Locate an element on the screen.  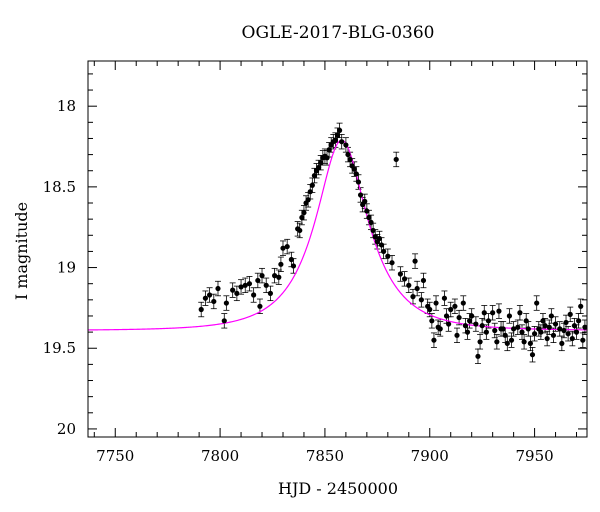
y-tick-label: 18.5 is located at coordinates (59, 187).